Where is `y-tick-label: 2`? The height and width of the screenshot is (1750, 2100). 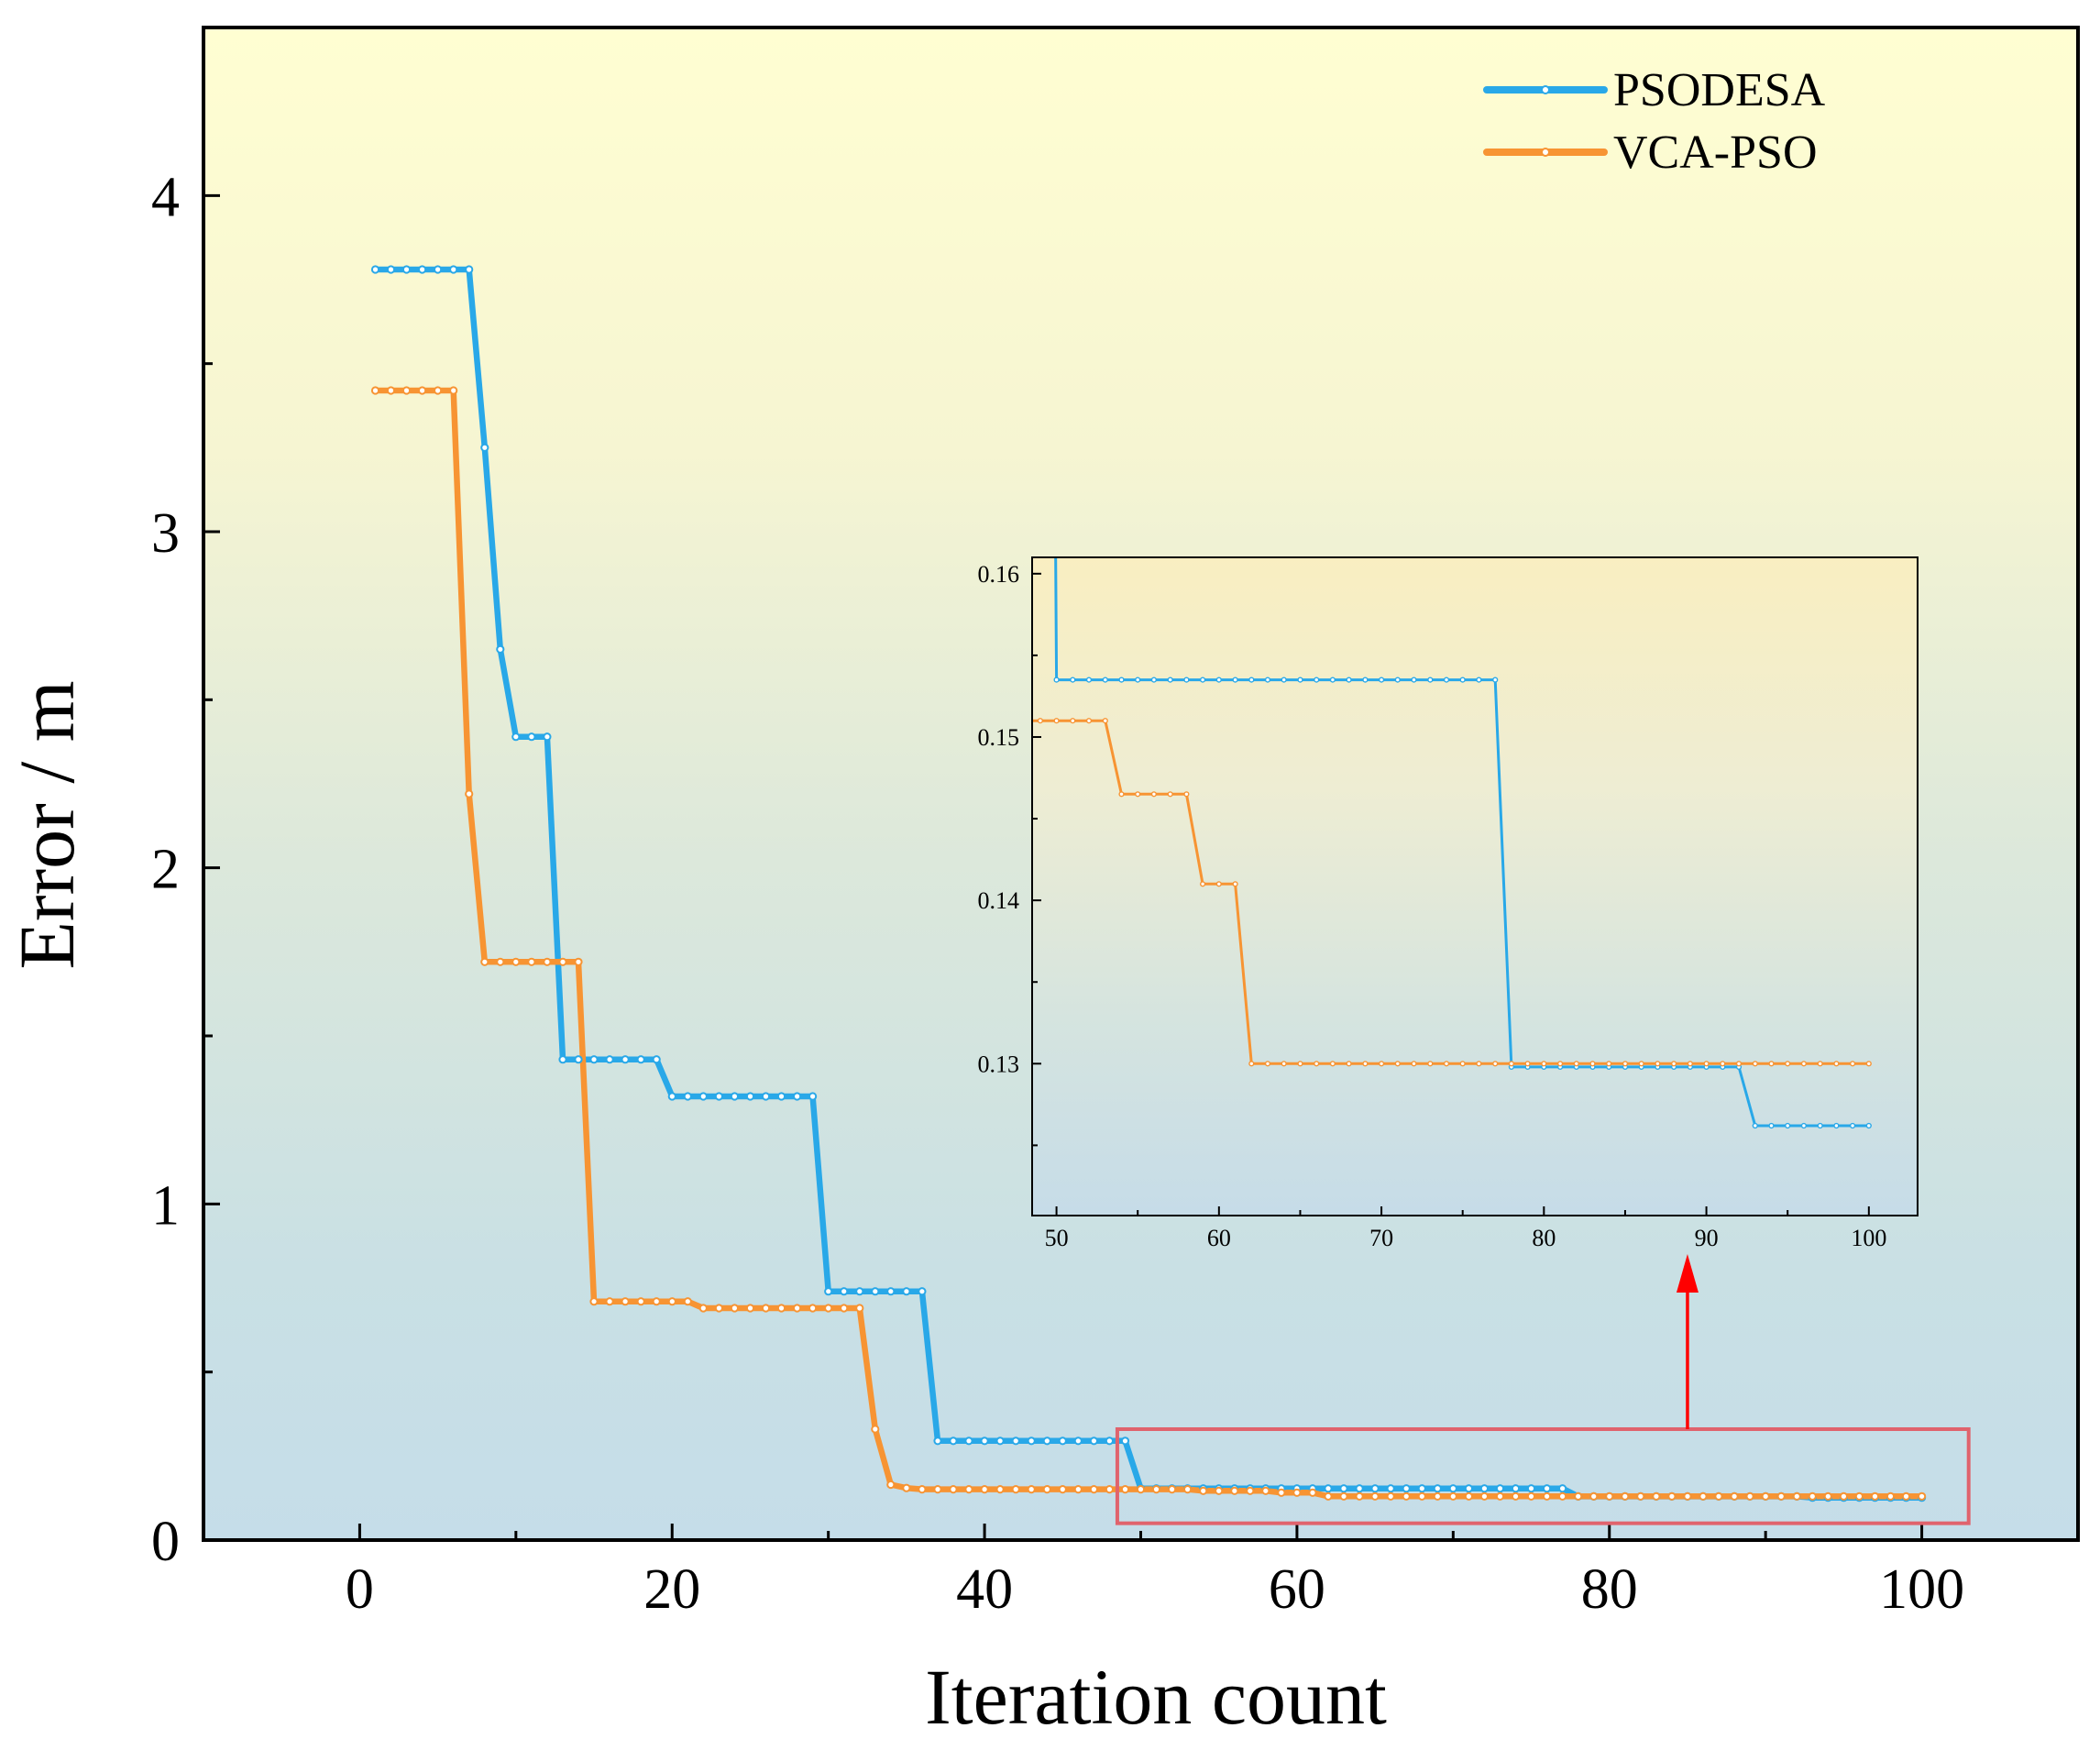 y-tick-label: 2 is located at coordinates (165, 870).